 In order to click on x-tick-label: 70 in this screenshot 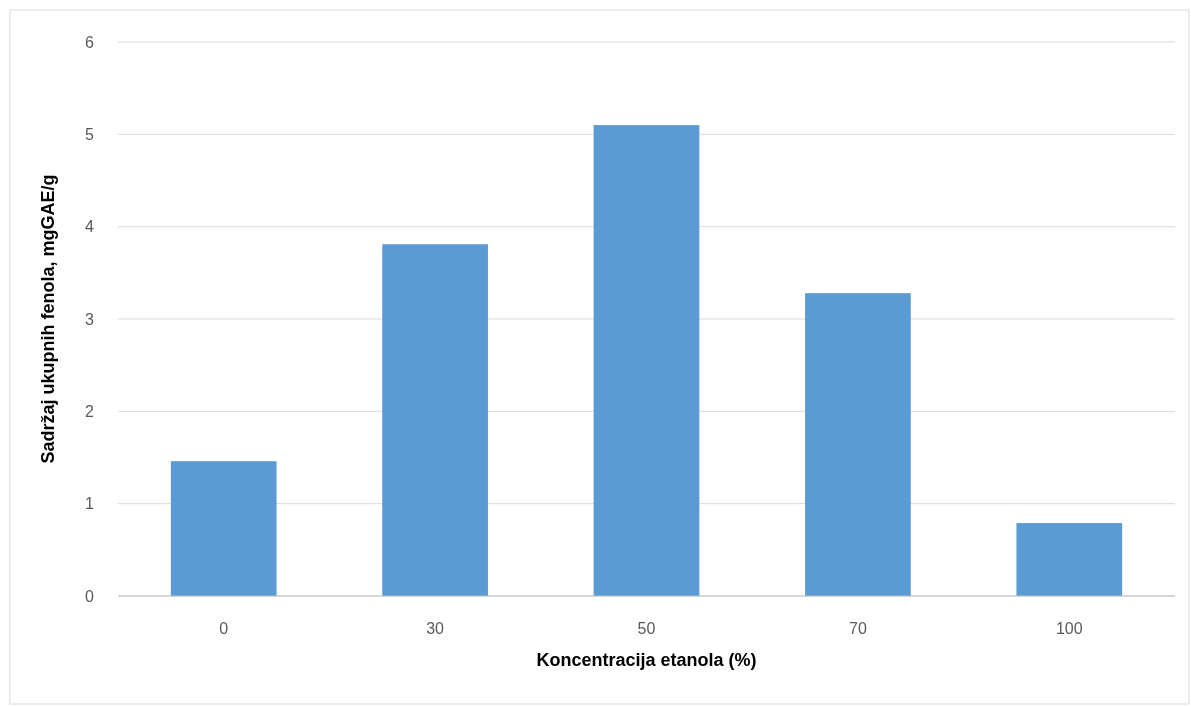, I will do `click(858, 628)`.